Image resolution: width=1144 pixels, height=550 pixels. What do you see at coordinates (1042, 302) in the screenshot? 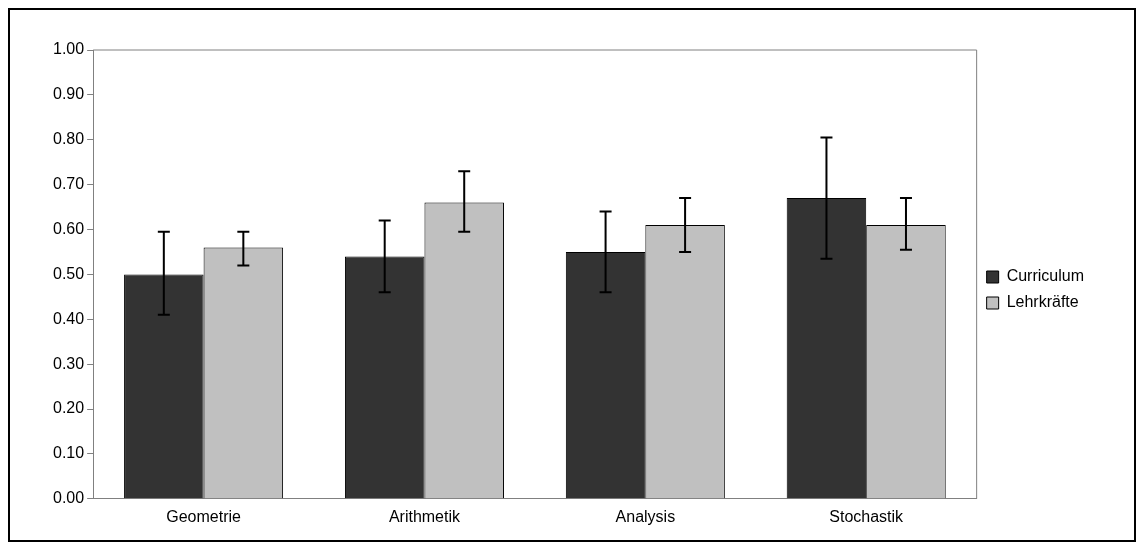
I see `legend-label: Lehrkräfte` at bounding box center [1042, 302].